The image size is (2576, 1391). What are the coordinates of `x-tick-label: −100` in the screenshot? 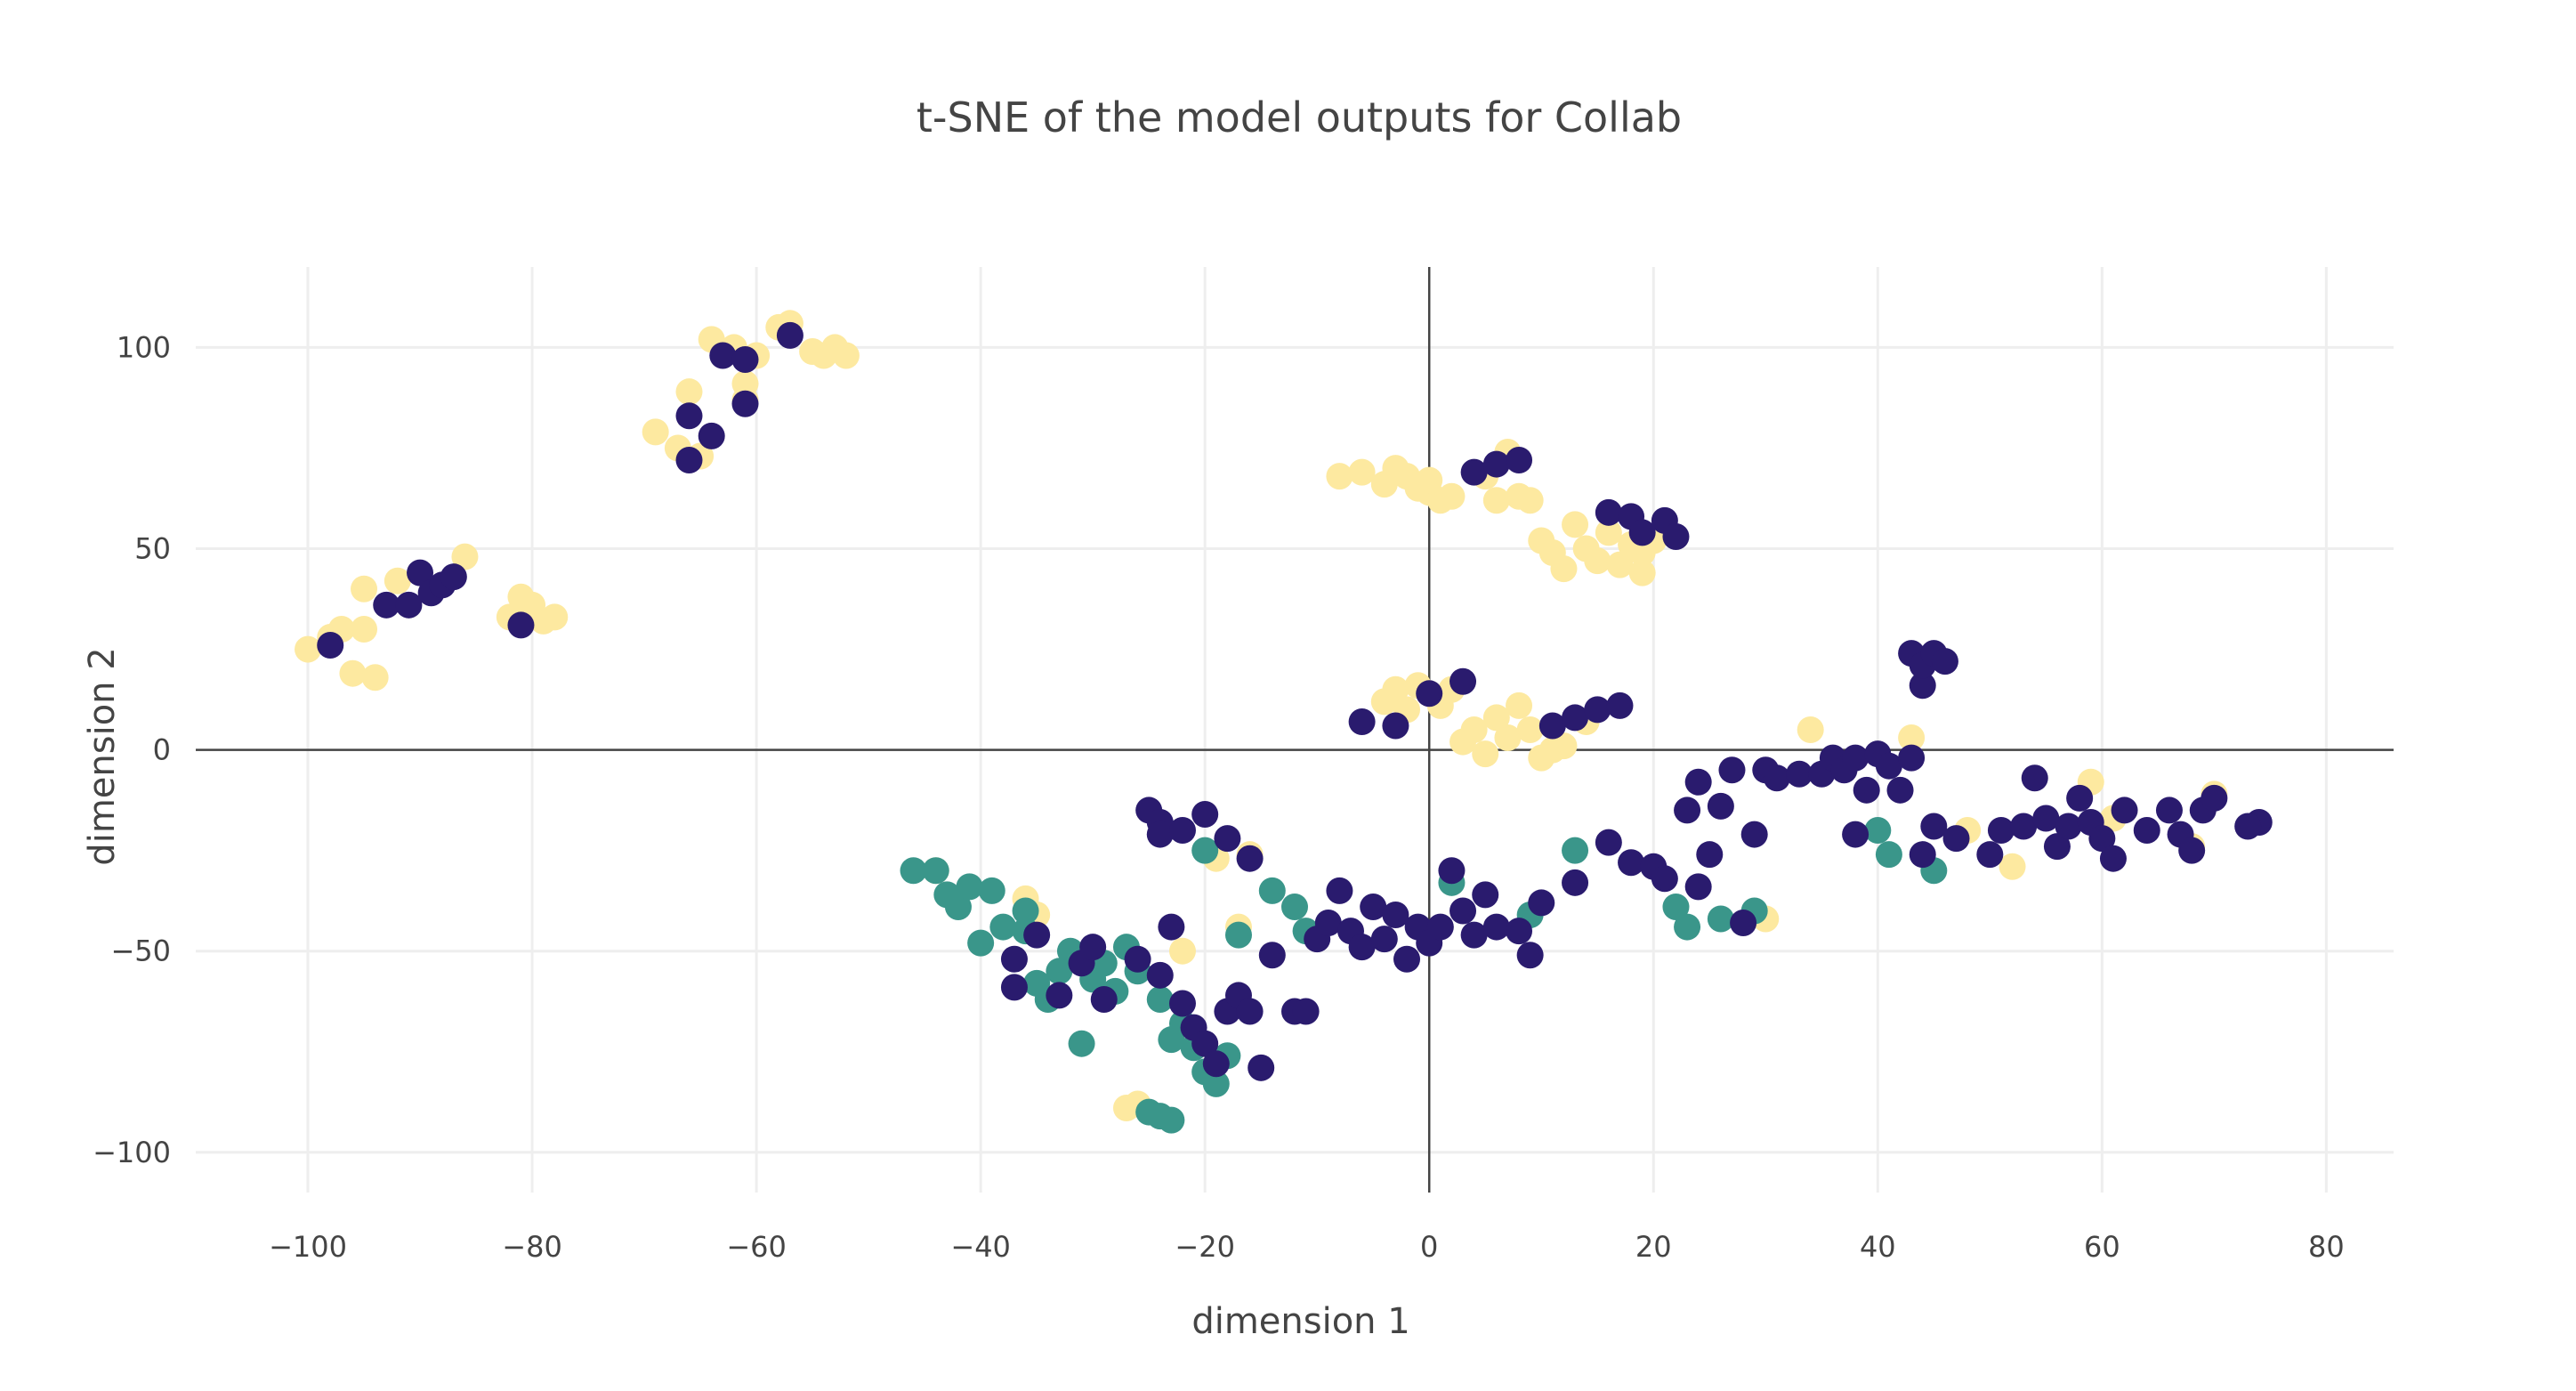 It's located at (308, 1247).